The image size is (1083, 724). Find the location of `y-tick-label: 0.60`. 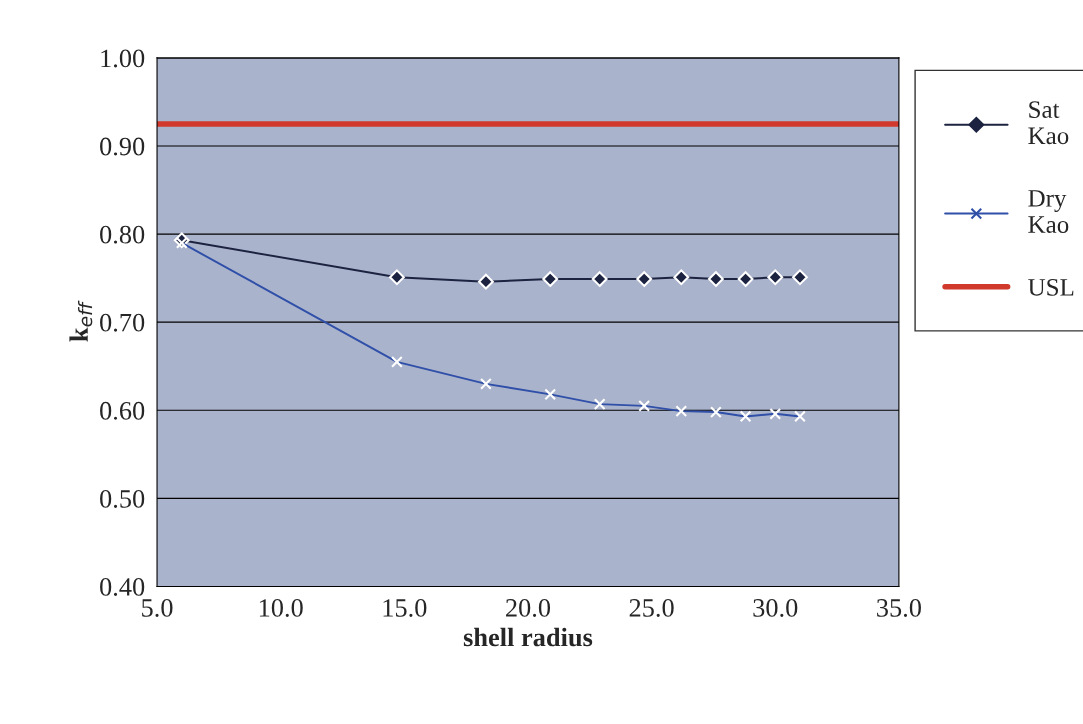

y-tick-label: 0.60 is located at coordinates (122, 410).